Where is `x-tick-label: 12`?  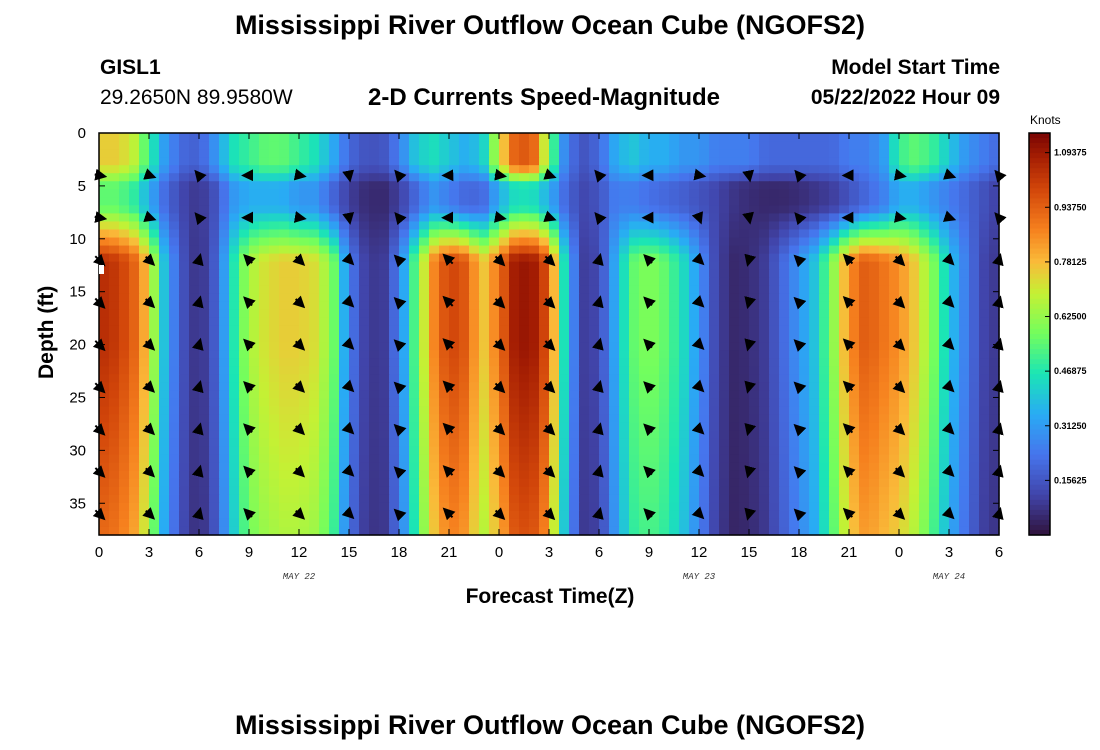
x-tick-label: 12 is located at coordinates (299, 552).